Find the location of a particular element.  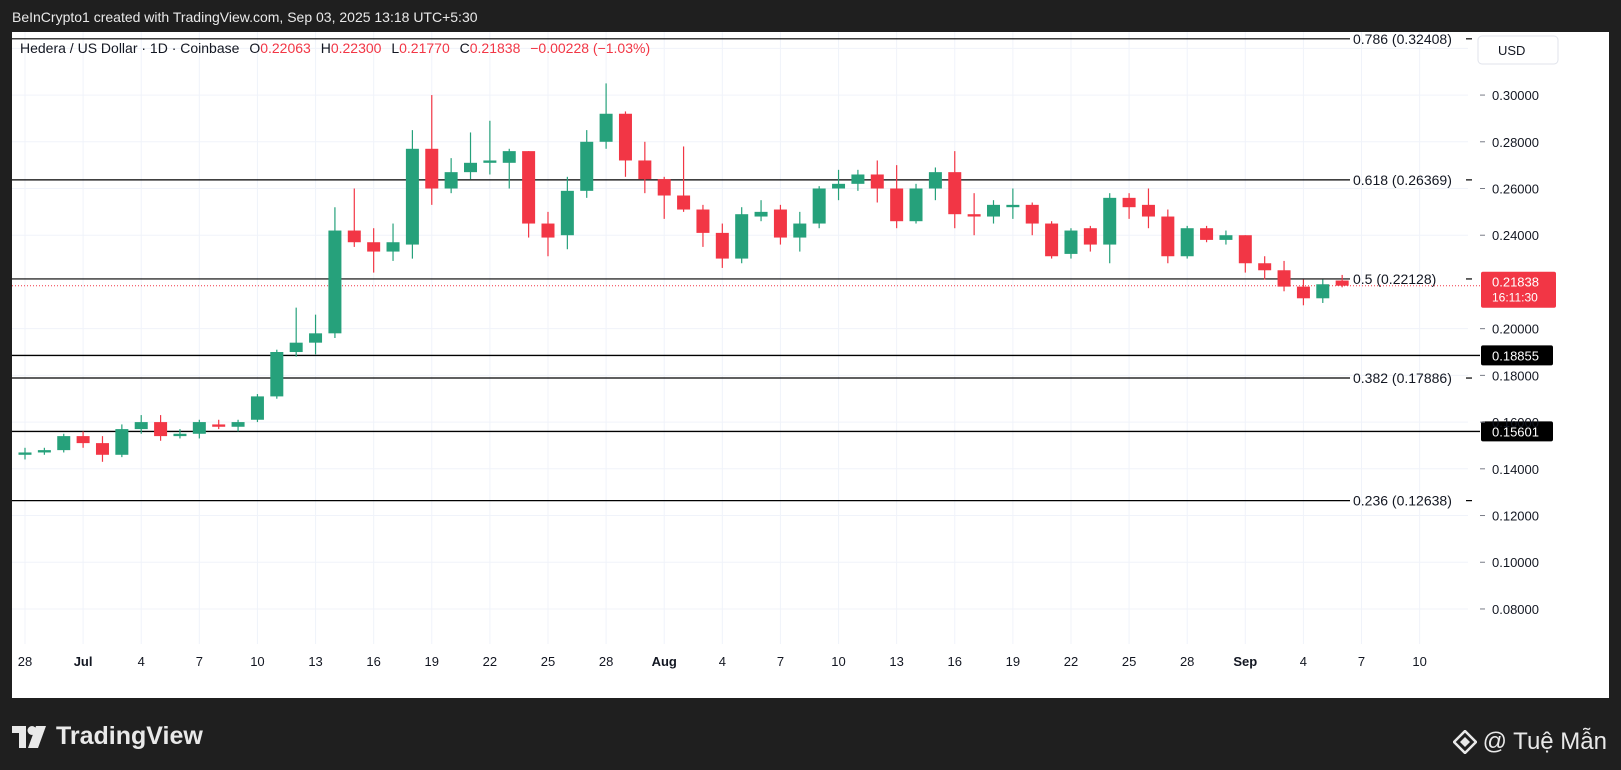

legend-open-value: 0.22063 is located at coordinates (285, 48).